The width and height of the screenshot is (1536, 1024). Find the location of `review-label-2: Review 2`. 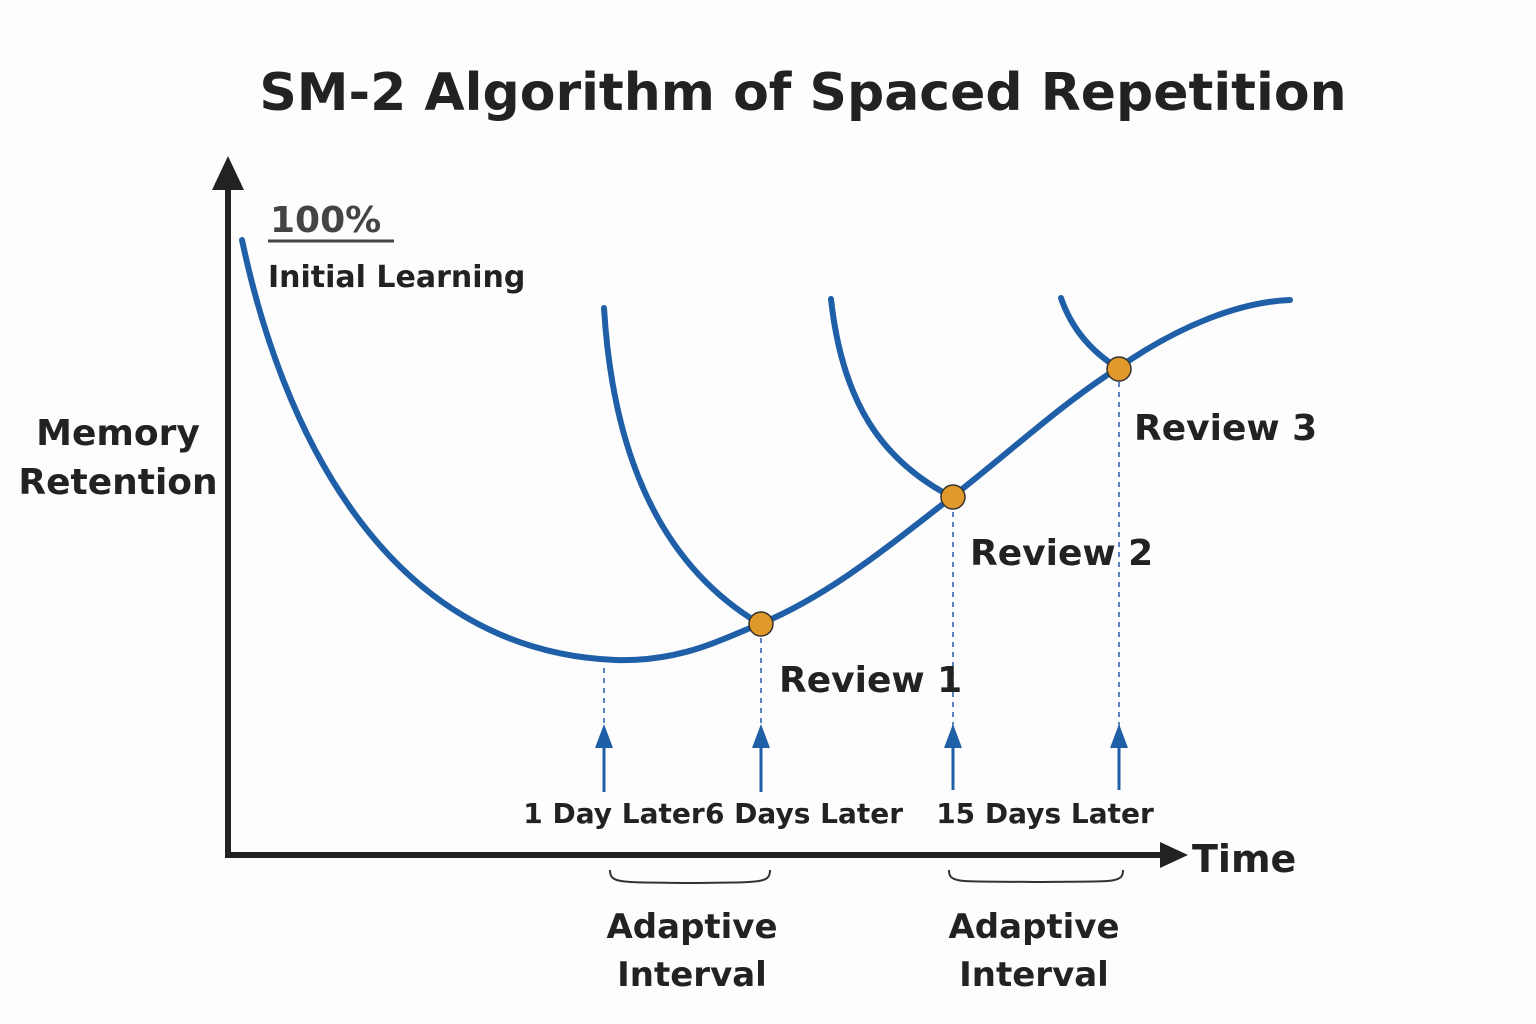

review-label-2: Review 2 is located at coordinates (1061, 553).